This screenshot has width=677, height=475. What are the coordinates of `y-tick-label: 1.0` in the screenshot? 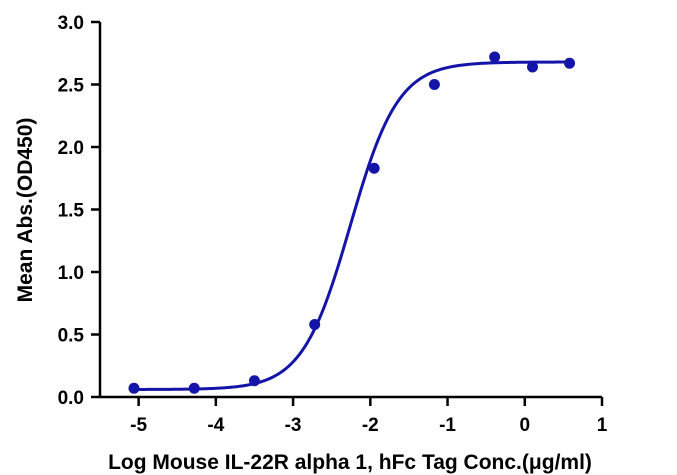 It's located at (71, 273).